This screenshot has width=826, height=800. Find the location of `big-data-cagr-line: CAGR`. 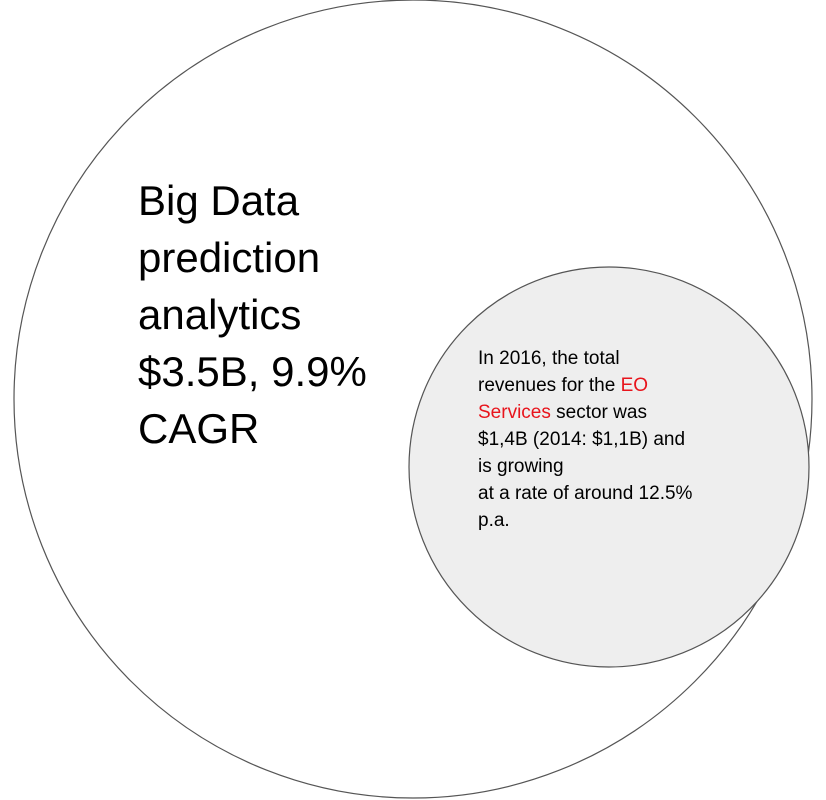

big-data-cagr-line: CAGR is located at coordinates (199, 428).